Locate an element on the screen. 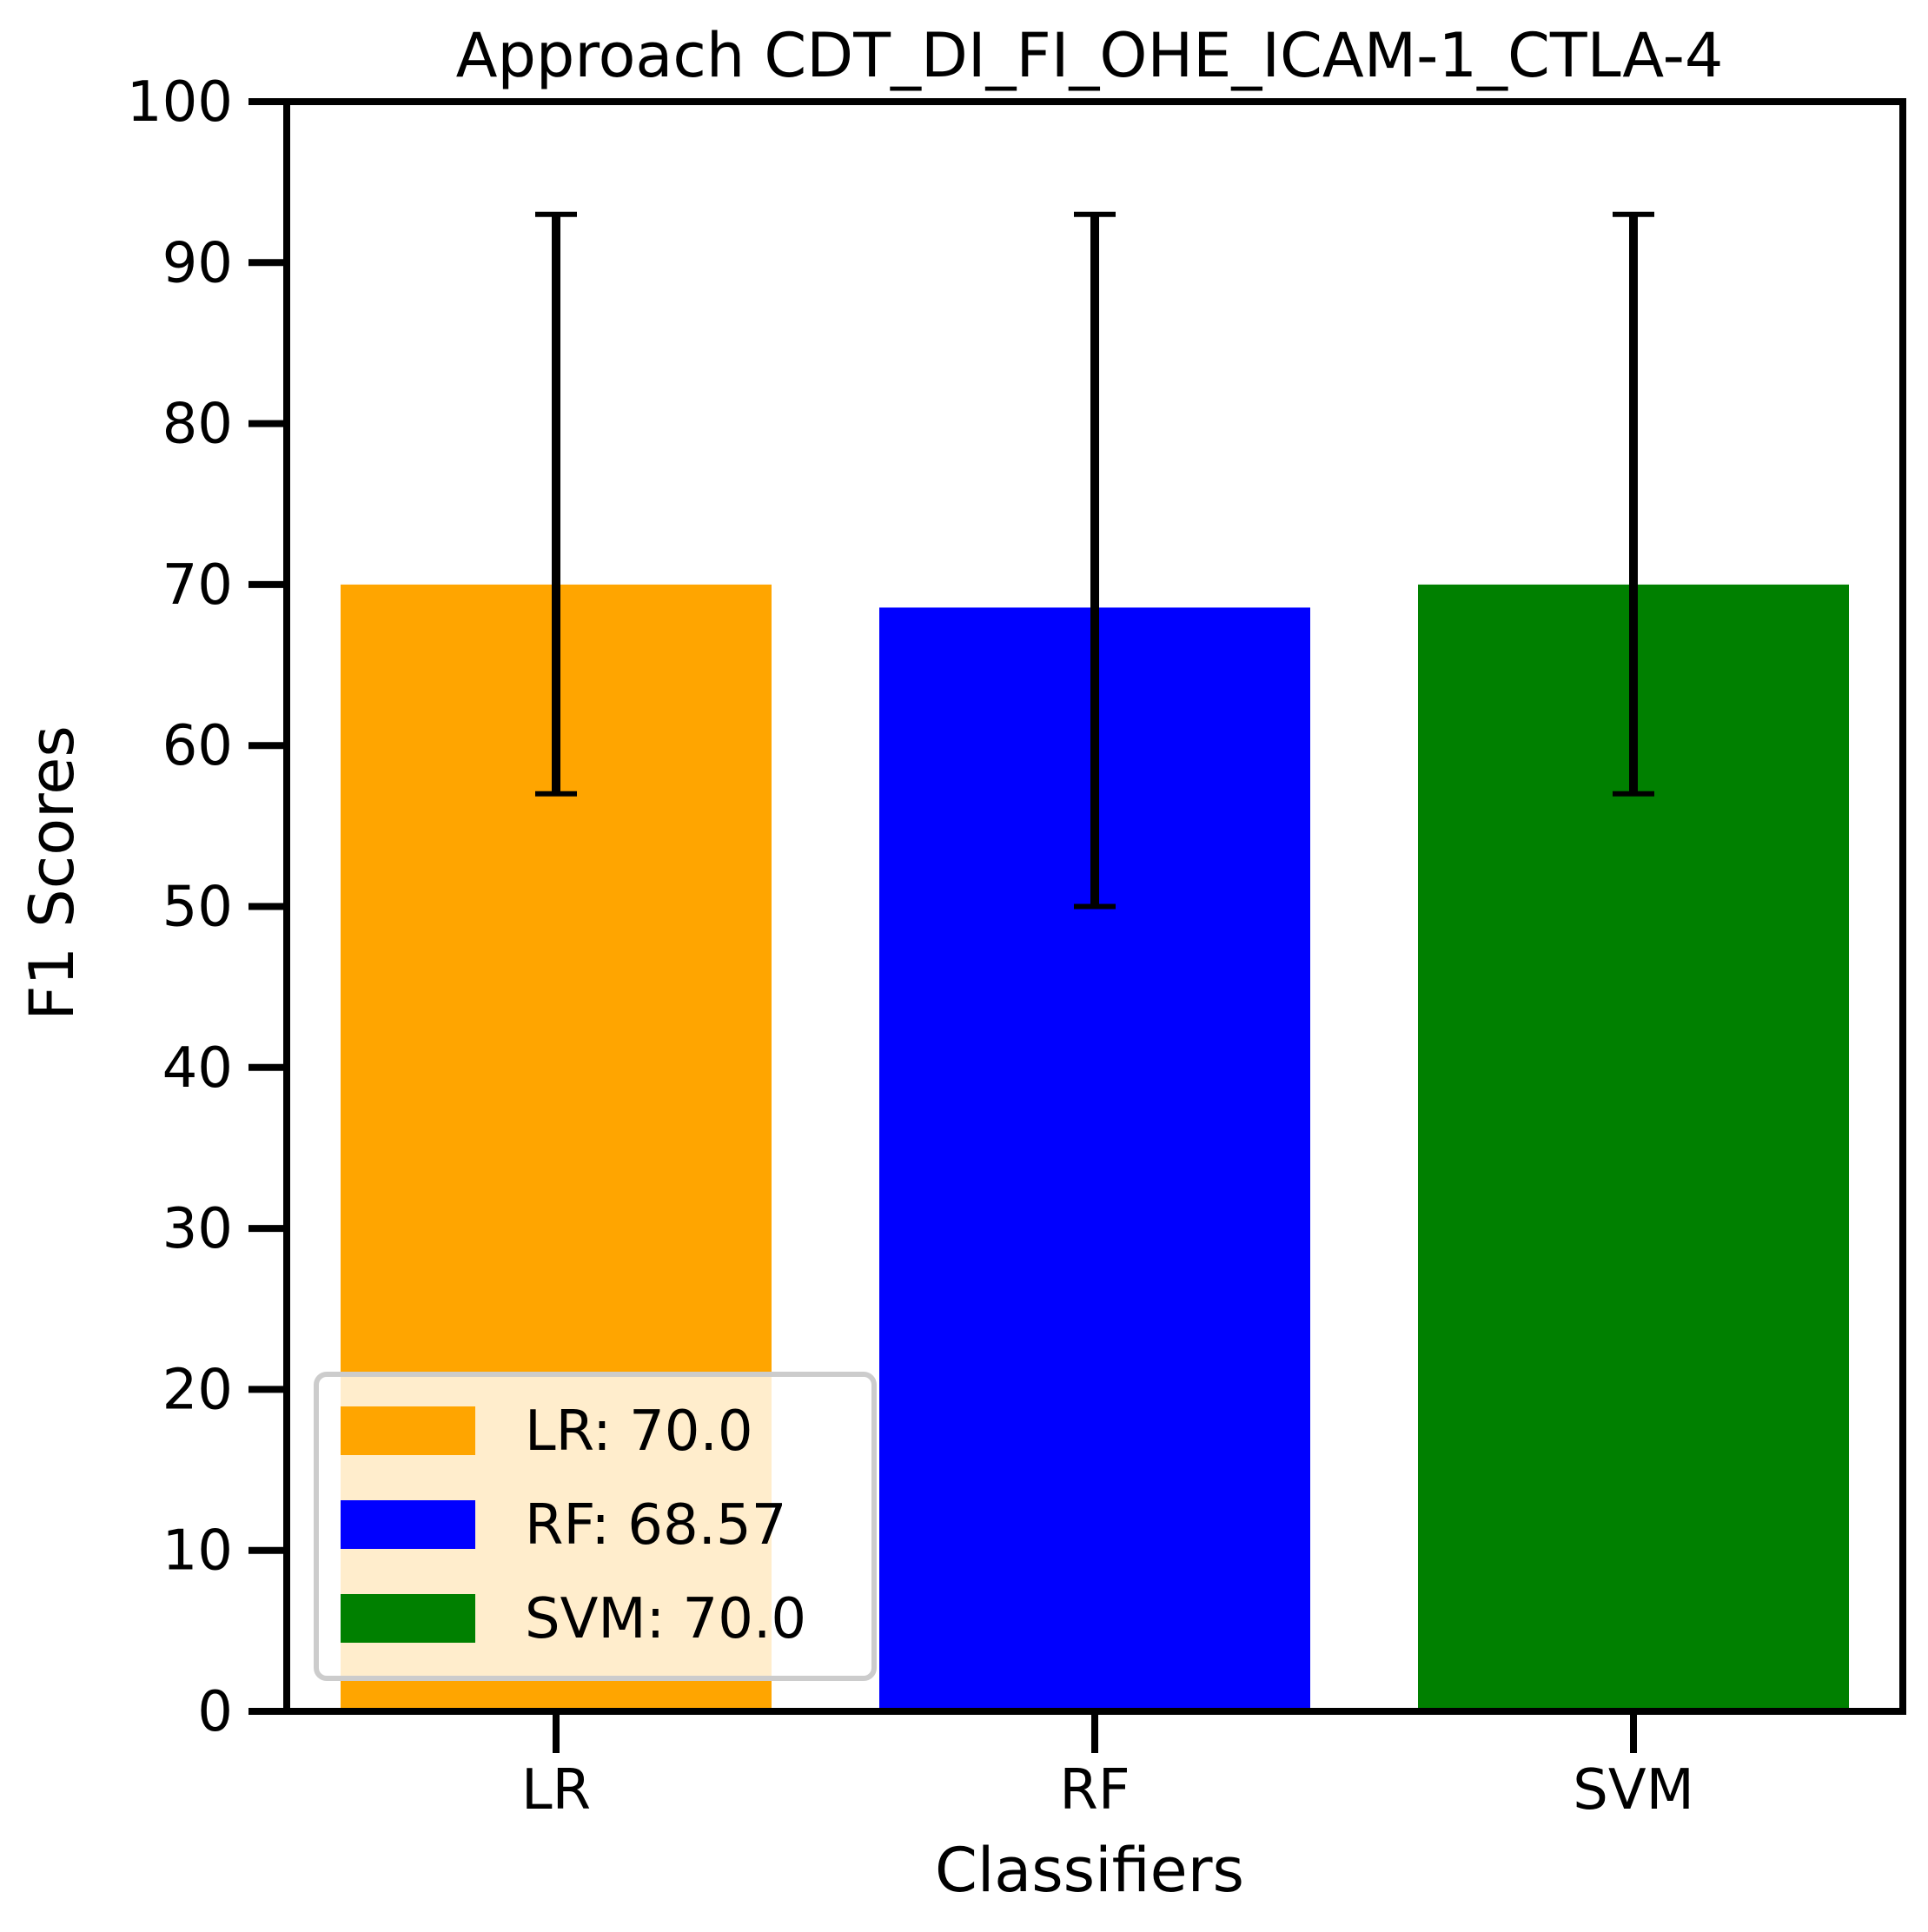 Image resolution: width=1928 pixels, height=1932 pixels. y-axis-title: F1 Scores is located at coordinates (52, 873).